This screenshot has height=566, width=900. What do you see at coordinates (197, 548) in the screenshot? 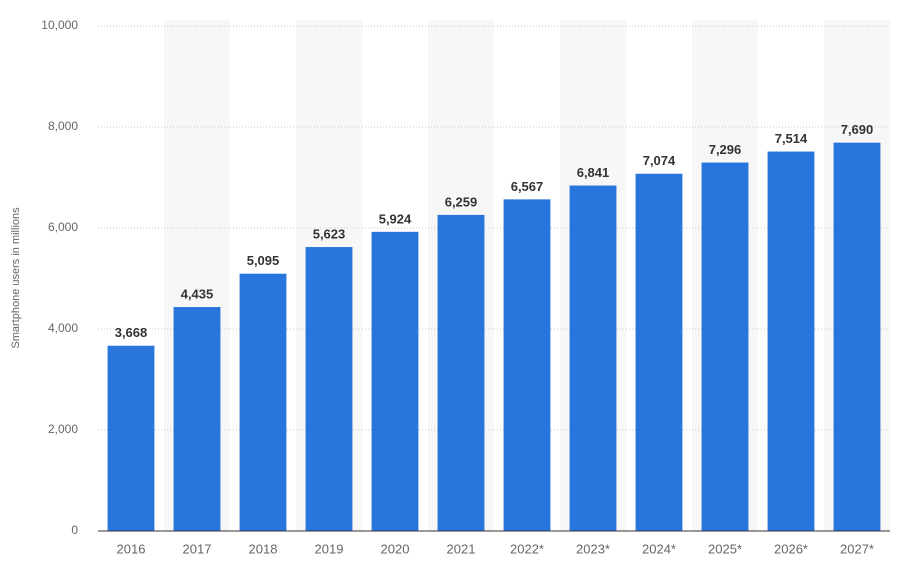
I see `x-tick-label: 2017` at bounding box center [197, 548].